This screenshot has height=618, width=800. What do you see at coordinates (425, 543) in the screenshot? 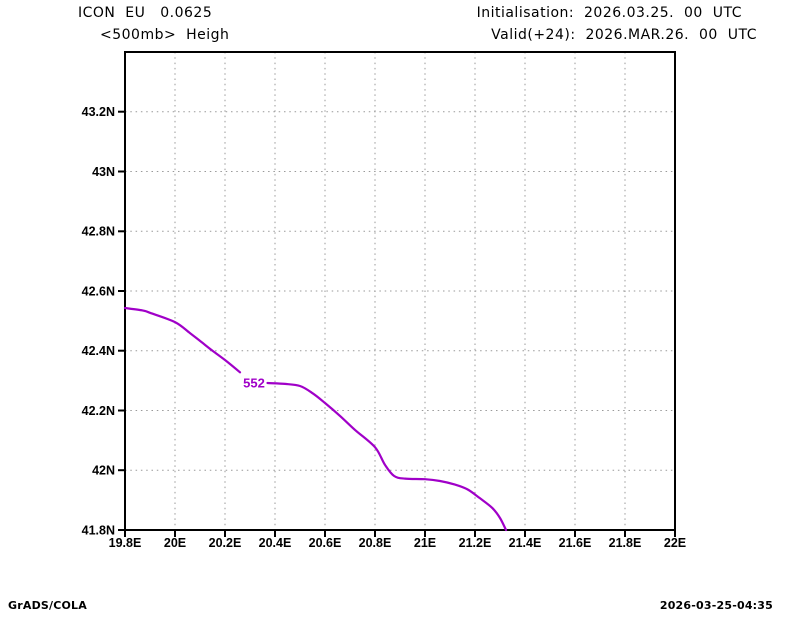
I see `x-tick-label: 21E` at bounding box center [425, 543].